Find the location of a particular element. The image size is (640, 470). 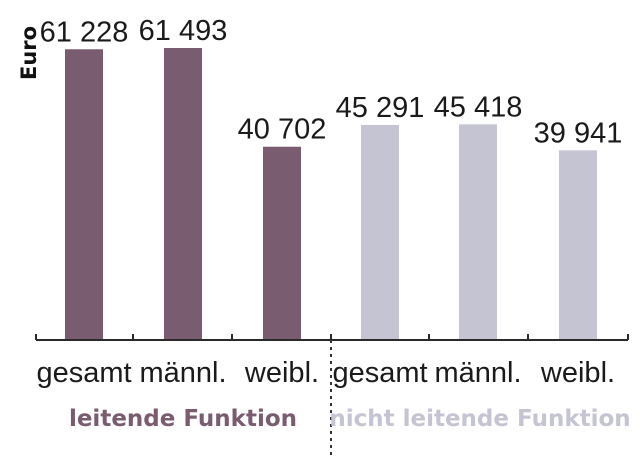

group-labels-layer: leitende Funktion nicht leitende Funktion is located at coordinates (350, 419).